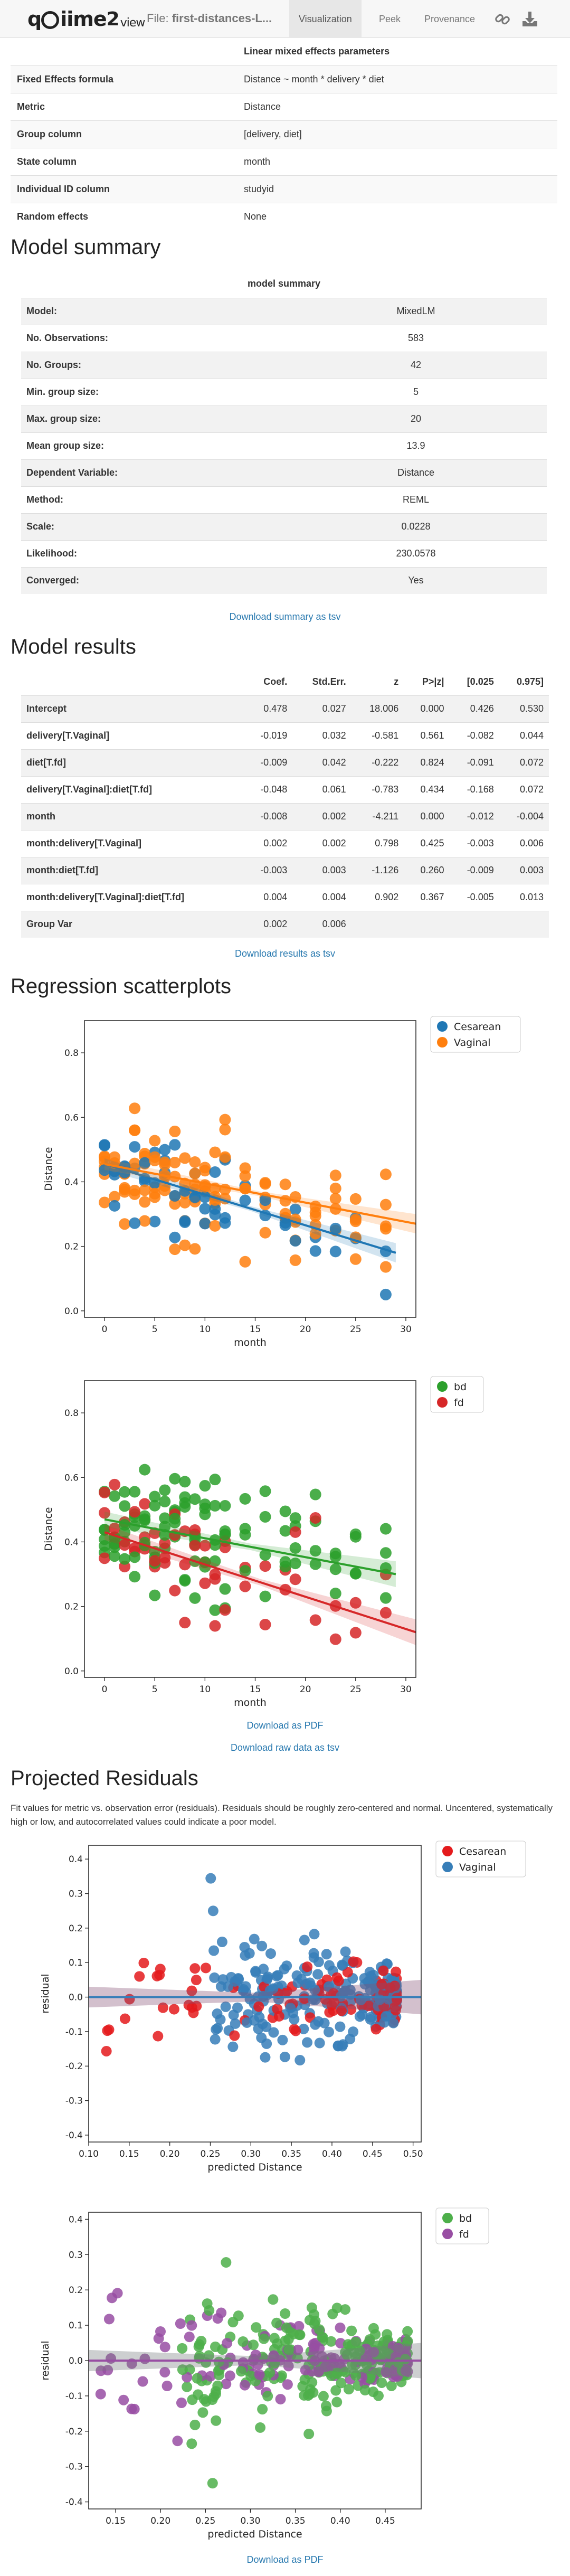  I want to click on tab-provenance: Provenance, so click(450, 19).